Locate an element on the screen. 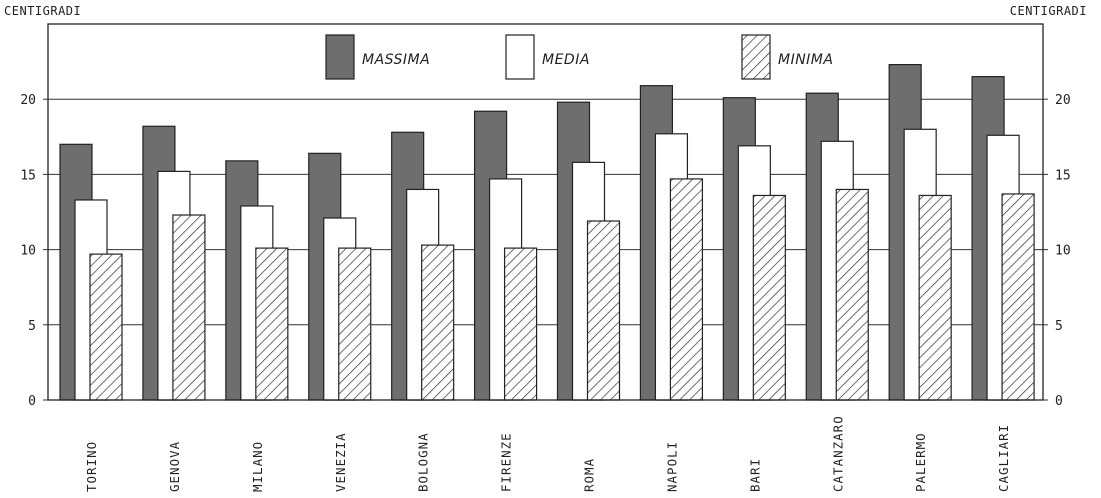  category-label: CATANZARO is located at coordinates (837, 453).